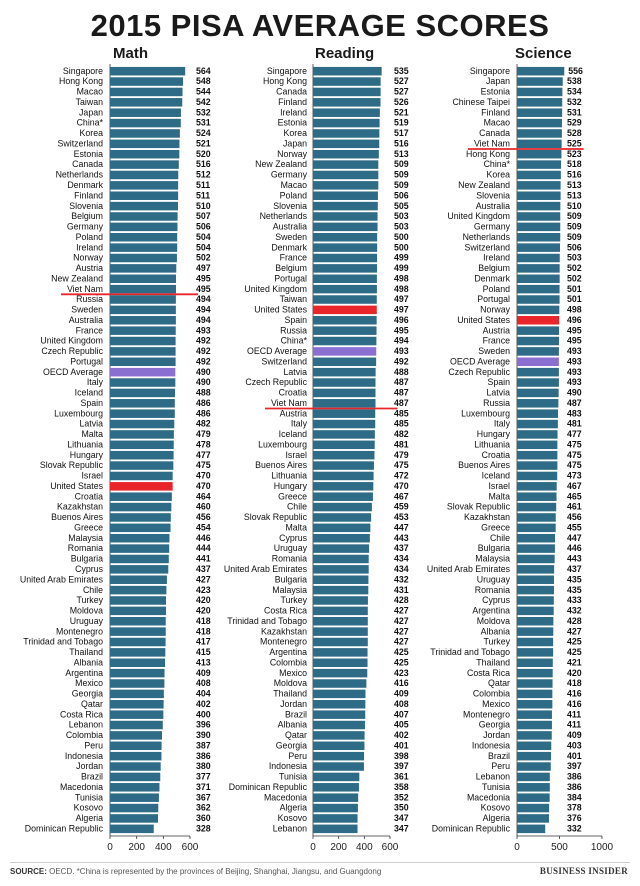 The height and width of the screenshot is (886, 640). What do you see at coordinates (292, 725) in the screenshot?
I see `reading-category-label: Albania` at bounding box center [292, 725].